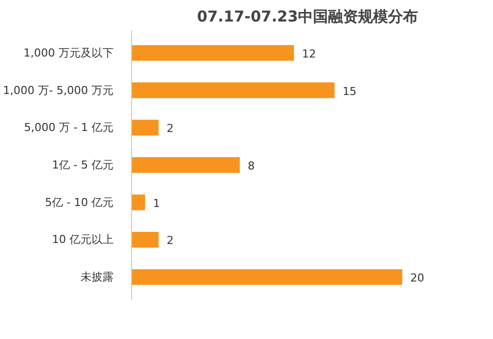  I want to click on data-label: 12, so click(309, 53).